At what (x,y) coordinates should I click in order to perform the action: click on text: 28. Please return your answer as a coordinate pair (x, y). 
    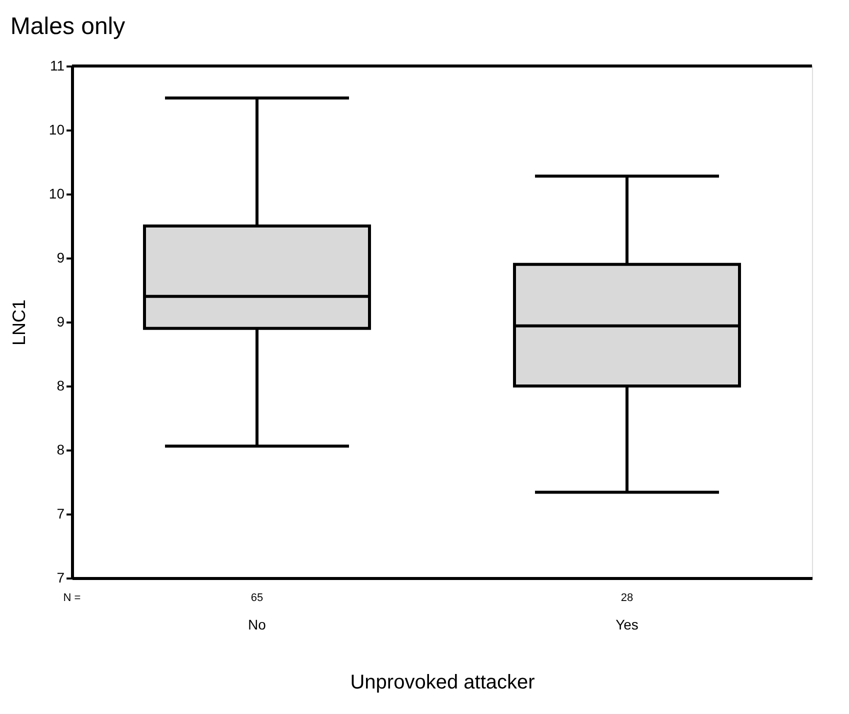
    Looking at the image, I should click on (627, 598).